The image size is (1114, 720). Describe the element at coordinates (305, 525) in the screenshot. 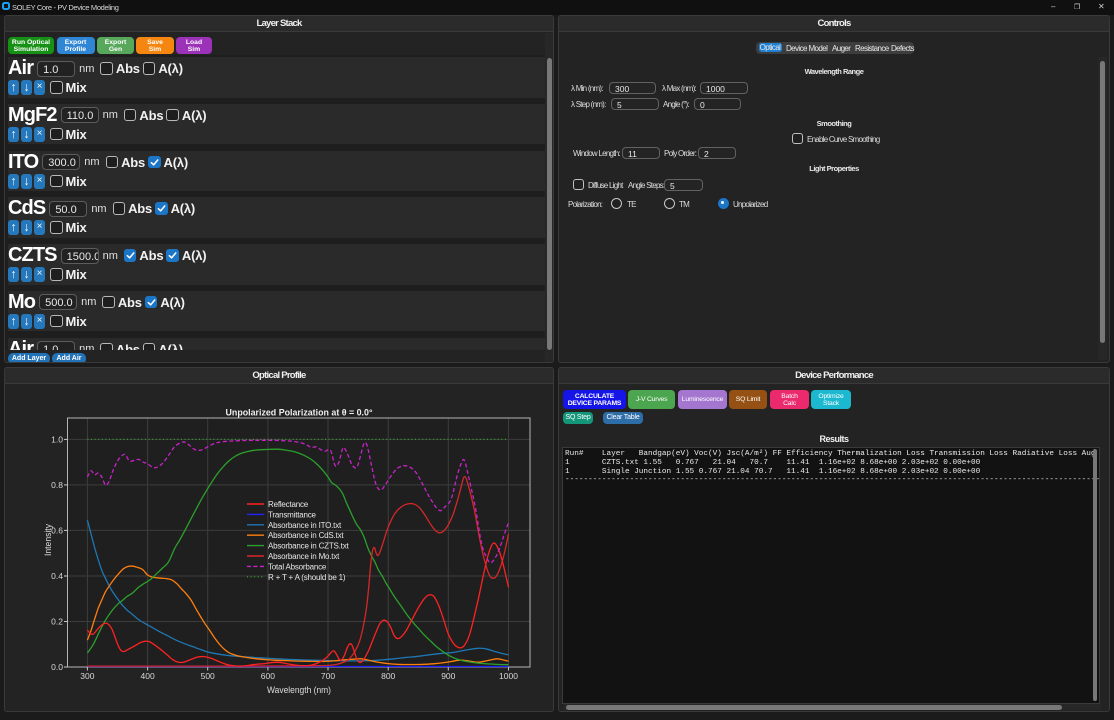

I see `svg-text: Absorbance in ITO.txt` at that location.